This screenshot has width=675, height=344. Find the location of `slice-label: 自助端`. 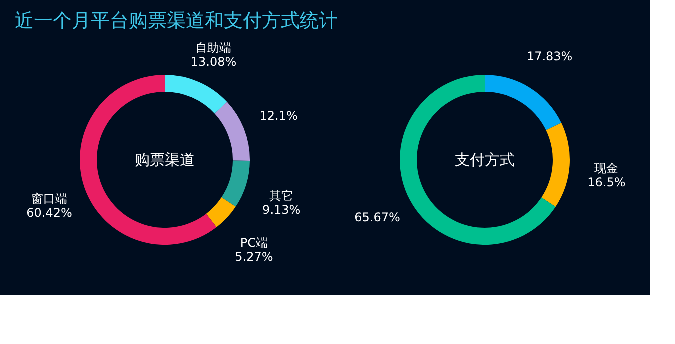

slice-label: 自助端 is located at coordinates (214, 48).